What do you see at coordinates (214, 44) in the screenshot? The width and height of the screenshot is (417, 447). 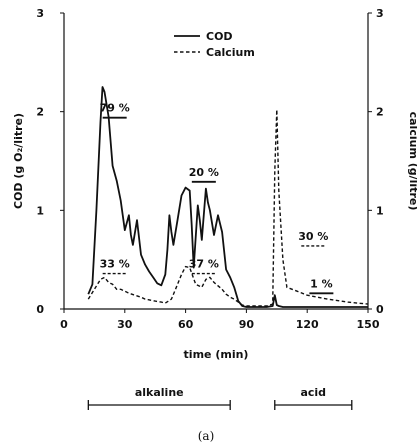 I see `legend: COD Calcium` at bounding box center [214, 44].